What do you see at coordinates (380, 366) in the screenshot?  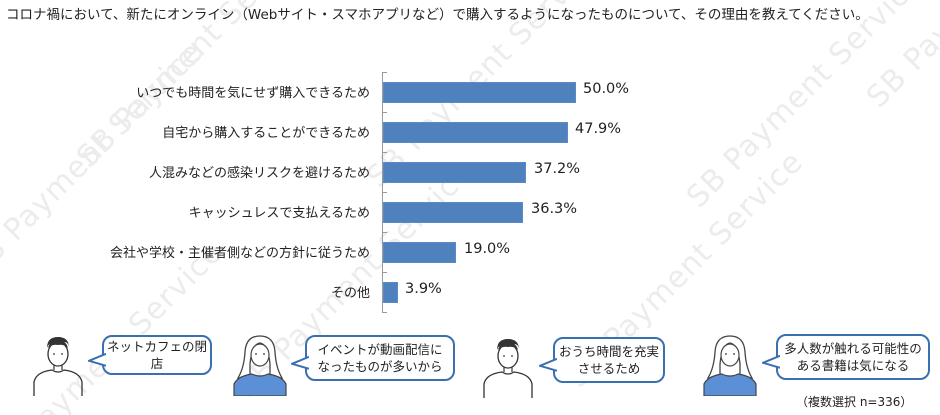 I see `comment-text-line2: なったものが多いから` at bounding box center [380, 366].